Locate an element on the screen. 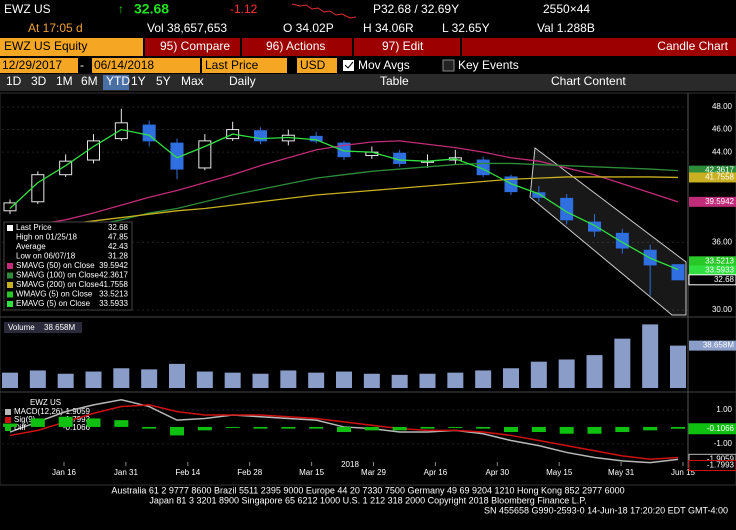 The height and width of the screenshot is (530, 736). size: 2550×44 is located at coordinates (566, 9).